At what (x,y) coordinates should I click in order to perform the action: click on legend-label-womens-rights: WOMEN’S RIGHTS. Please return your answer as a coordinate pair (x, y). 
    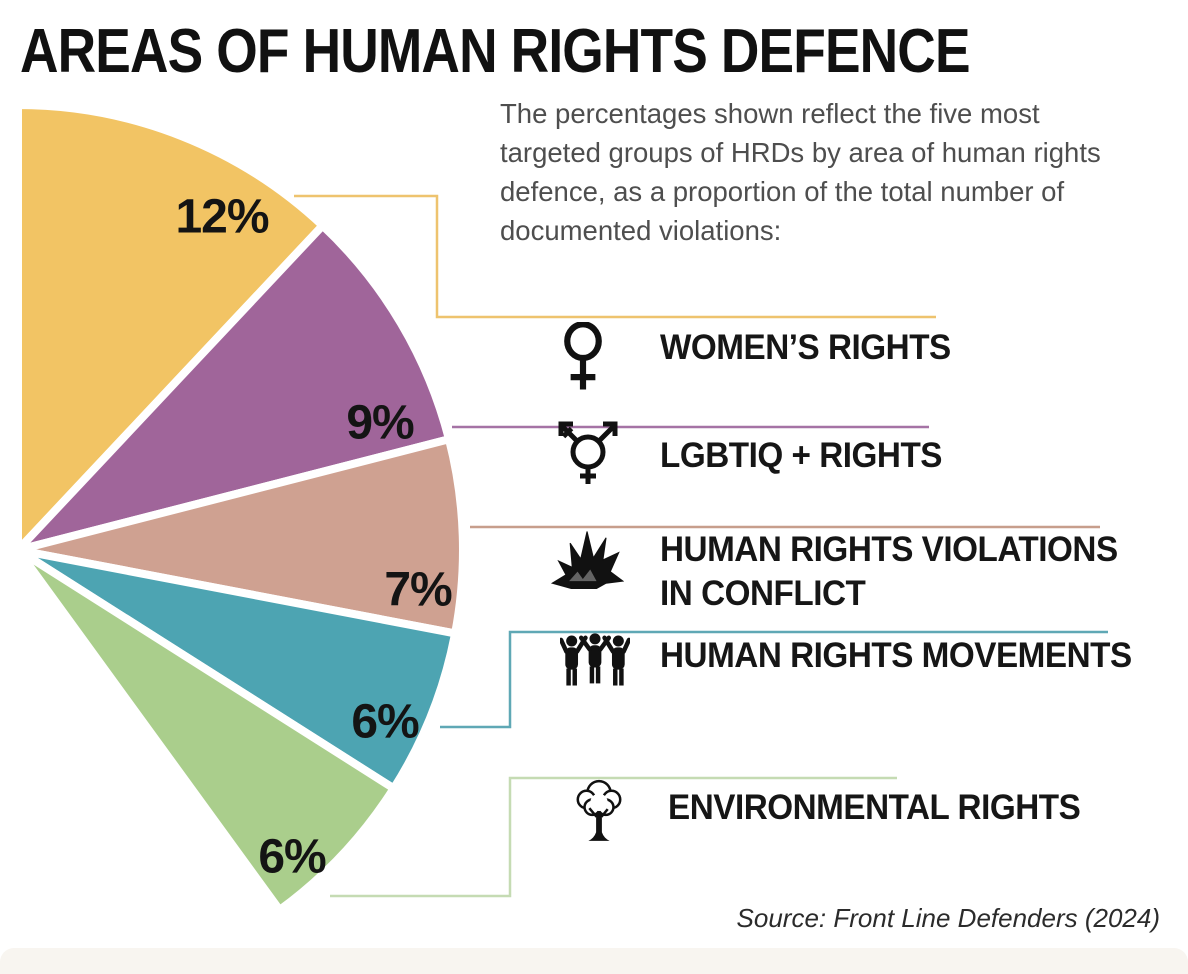
    Looking at the image, I should click on (805, 347).